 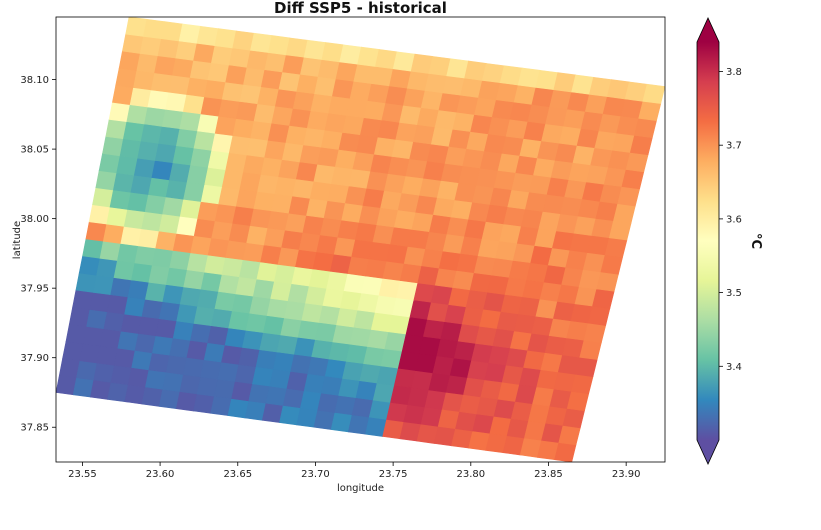 What do you see at coordinates (470, 474) in the screenshot?
I see `x-tick-label: 23.80` at bounding box center [470, 474].